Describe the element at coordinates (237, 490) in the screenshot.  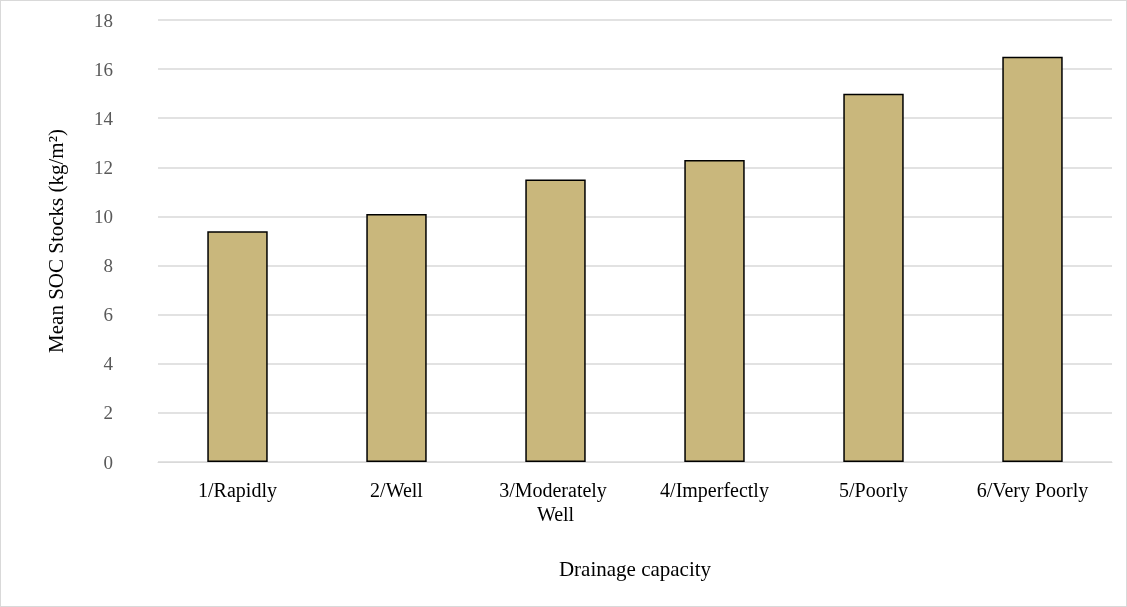
I see `x-tick-label: 1/Rapidly` at that location.